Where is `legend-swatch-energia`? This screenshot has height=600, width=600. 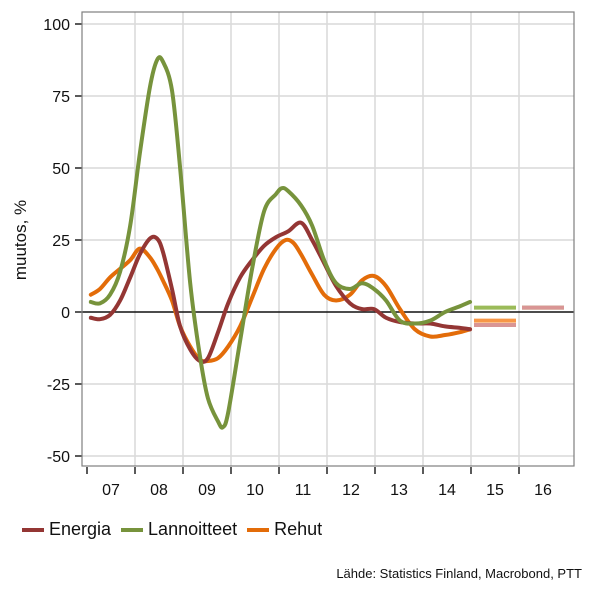 legend-swatch-energia is located at coordinates (33, 529).